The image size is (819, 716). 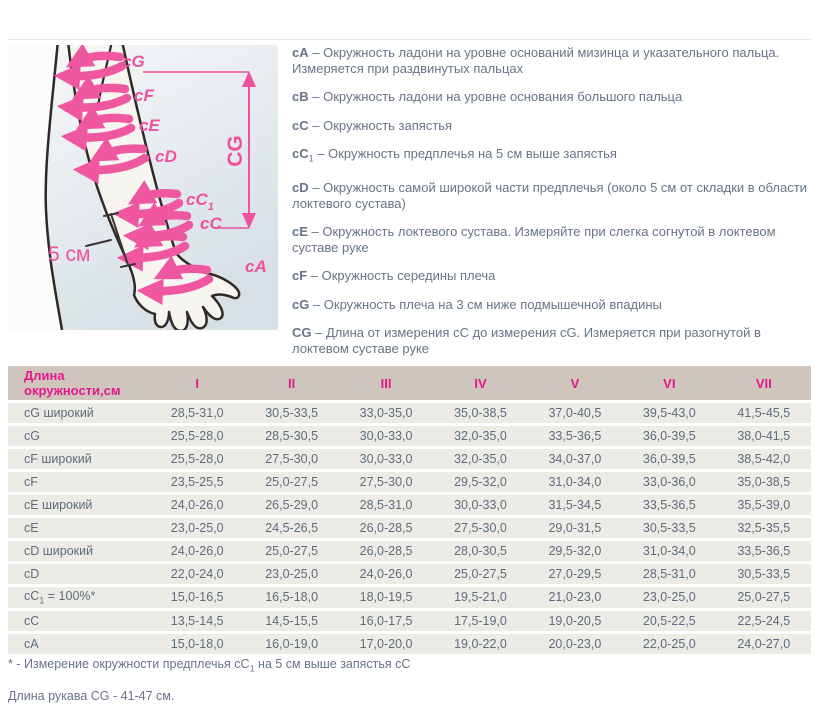 What do you see at coordinates (79, 505) in the screenshot?
I see `row-label: cE широкий` at bounding box center [79, 505].